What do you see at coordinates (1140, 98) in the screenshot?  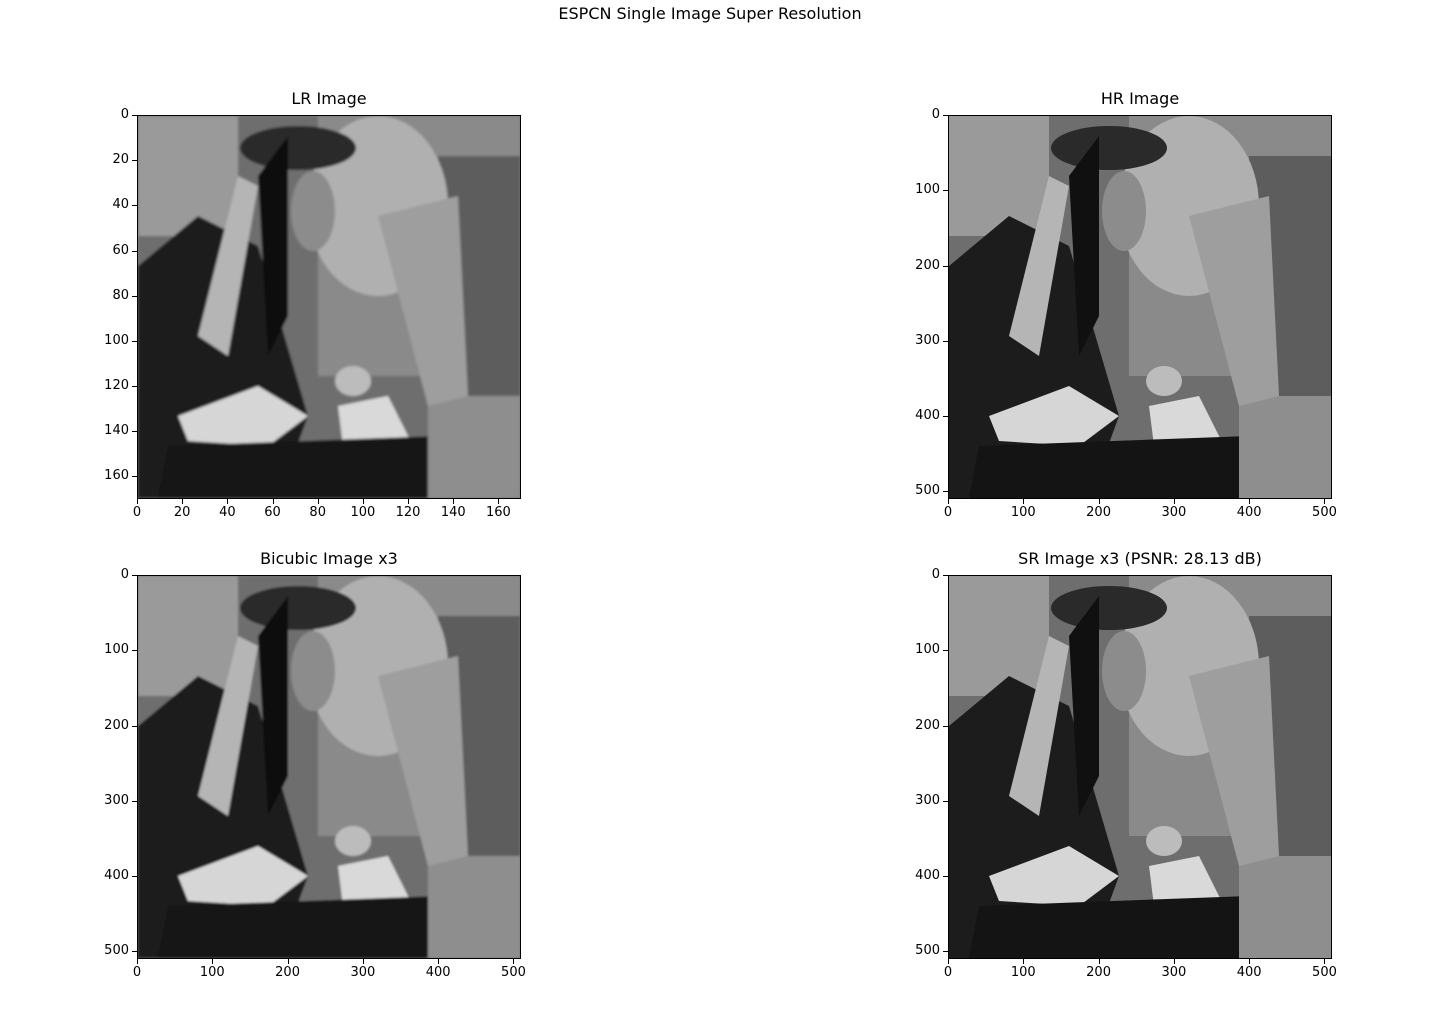 I see `panel-title: HR Image` at bounding box center [1140, 98].